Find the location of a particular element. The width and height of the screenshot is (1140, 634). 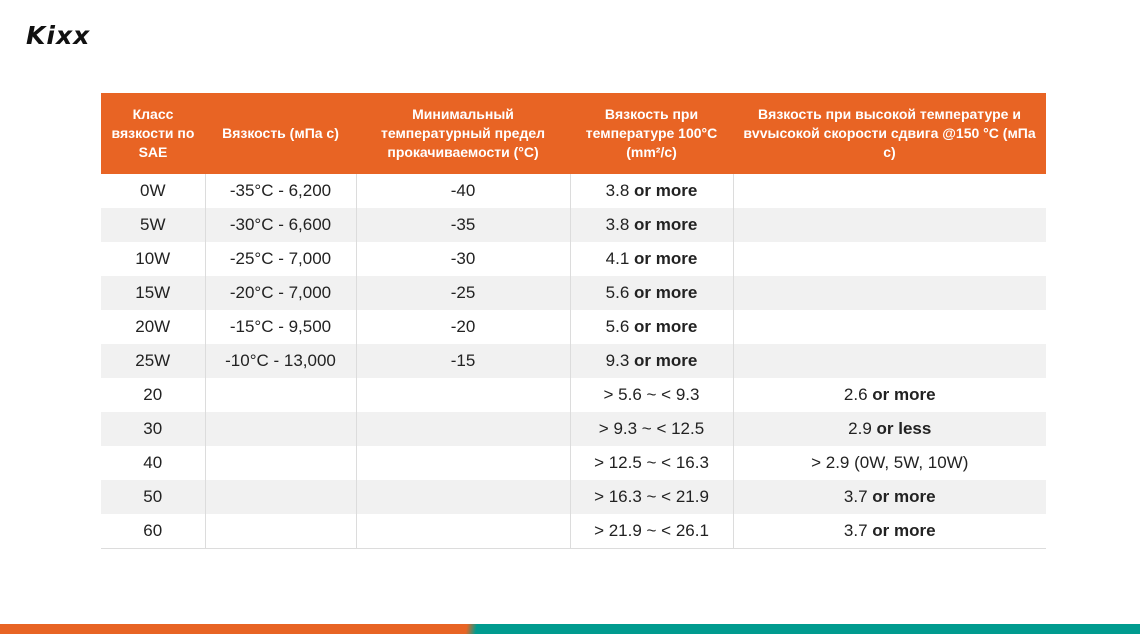

cell-viscosity-100c: > 16.3 ~ < 21.9 is located at coordinates (652, 497).